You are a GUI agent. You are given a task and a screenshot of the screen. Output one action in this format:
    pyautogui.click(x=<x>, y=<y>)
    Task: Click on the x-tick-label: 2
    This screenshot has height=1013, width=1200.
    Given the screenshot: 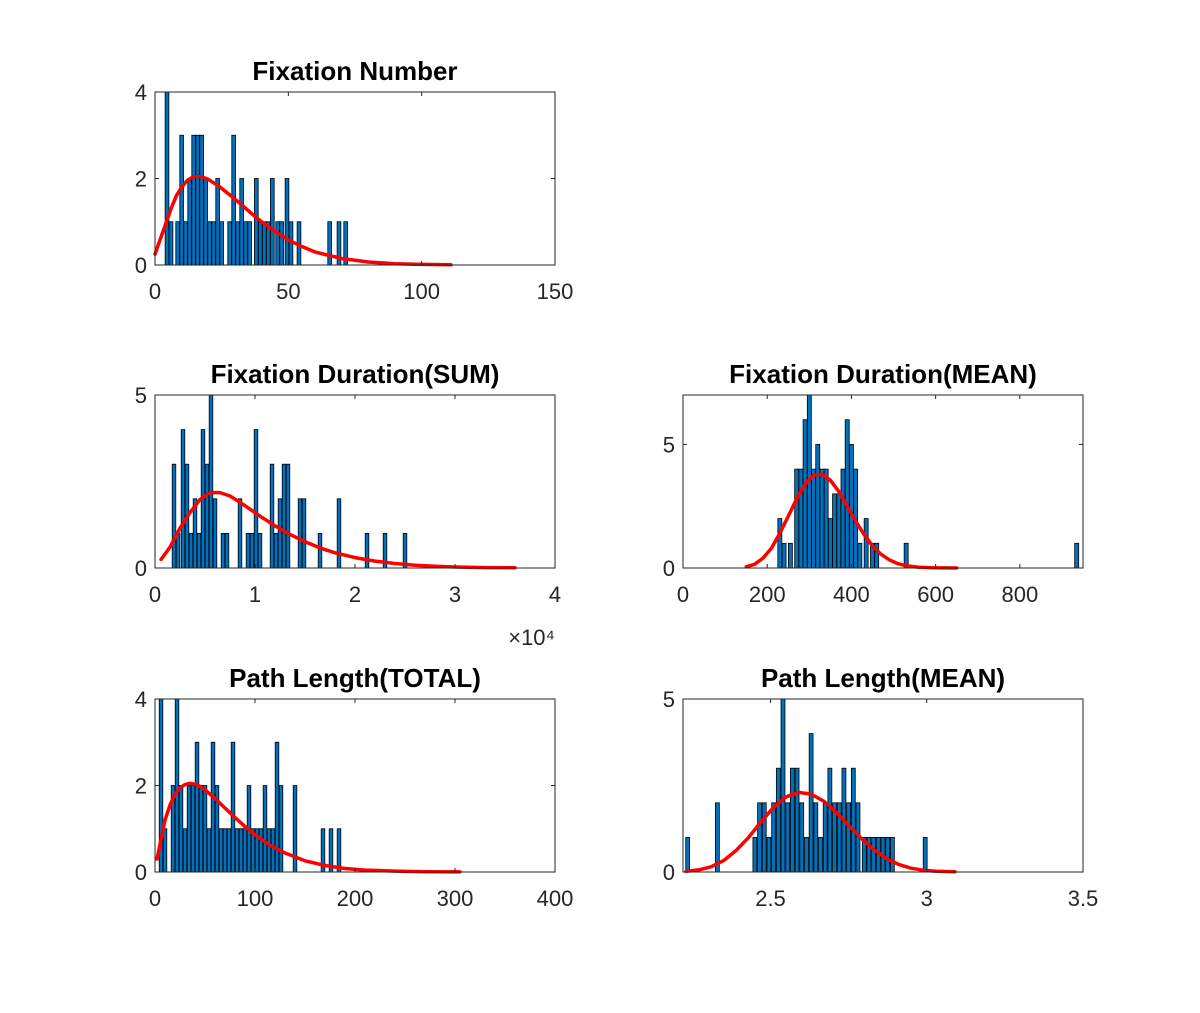 What is the action you would take?
    pyautogui.click(x=355, y=594)
    